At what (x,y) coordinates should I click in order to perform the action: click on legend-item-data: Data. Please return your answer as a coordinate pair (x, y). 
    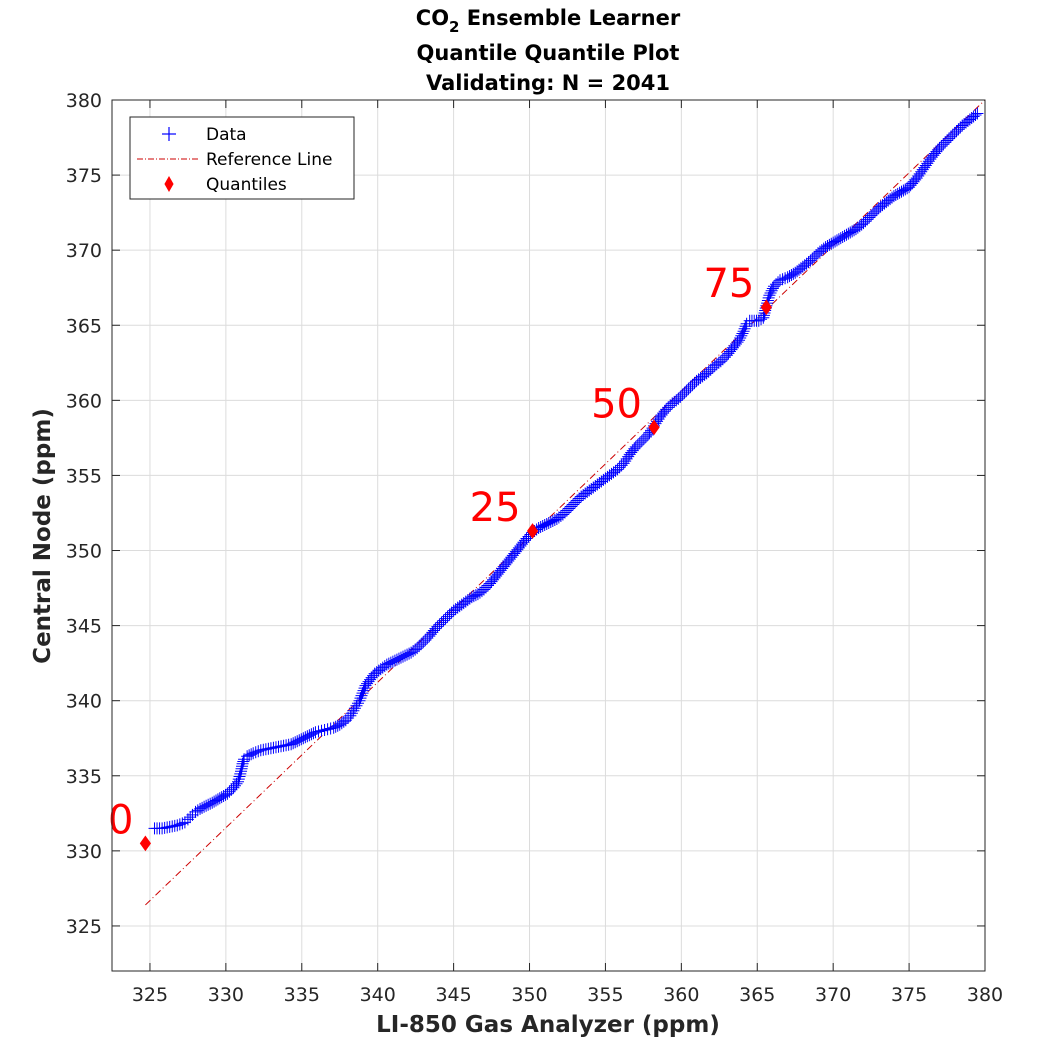
    Looking at the image, I should click on (204, 135).